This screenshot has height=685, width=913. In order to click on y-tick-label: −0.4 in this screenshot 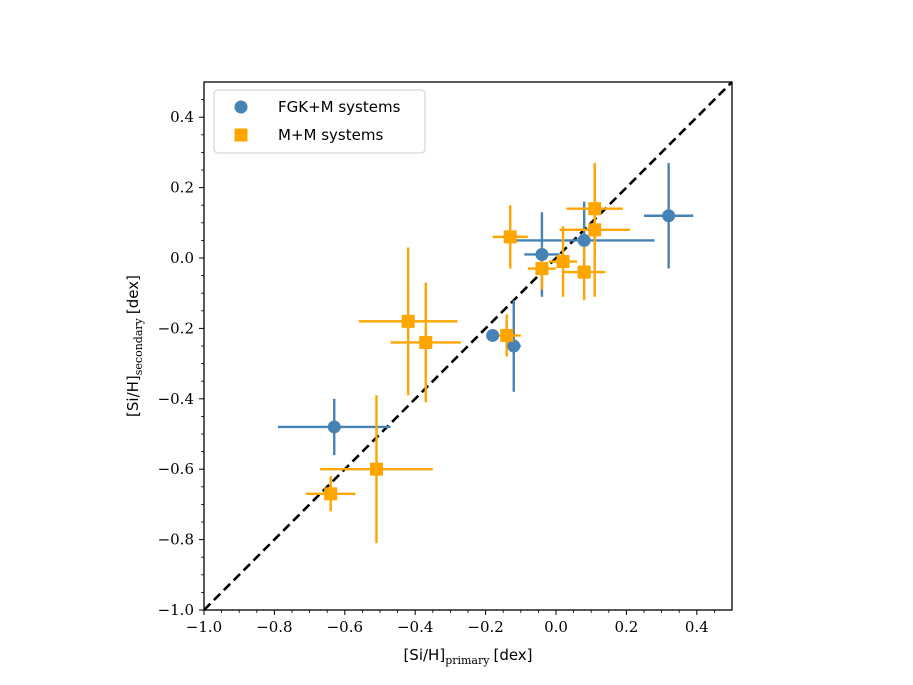, I will do `click(176, 399)`.